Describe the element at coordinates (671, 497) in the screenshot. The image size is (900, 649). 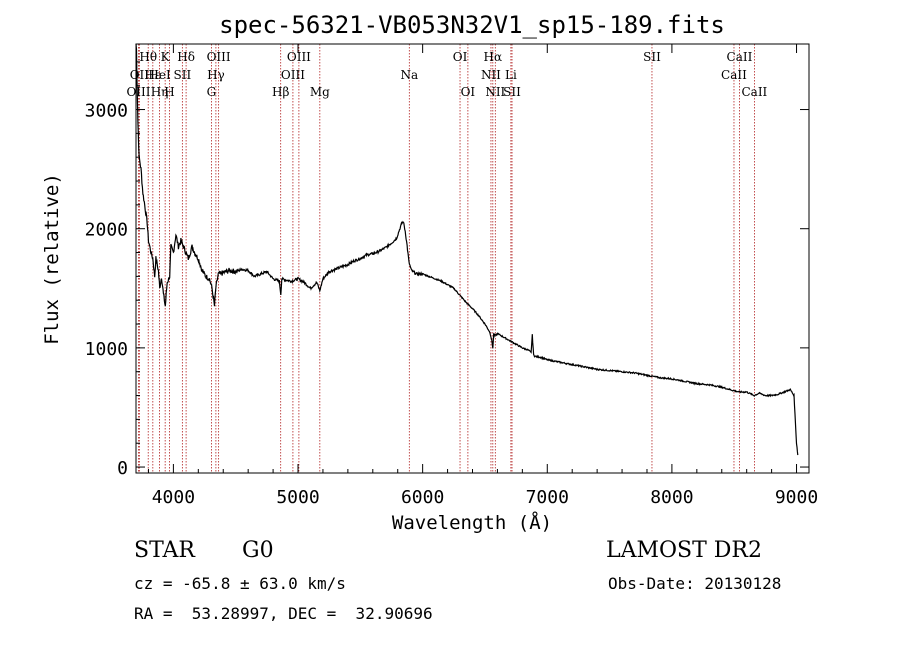
I see `x-tick-label: 8000` at that location.